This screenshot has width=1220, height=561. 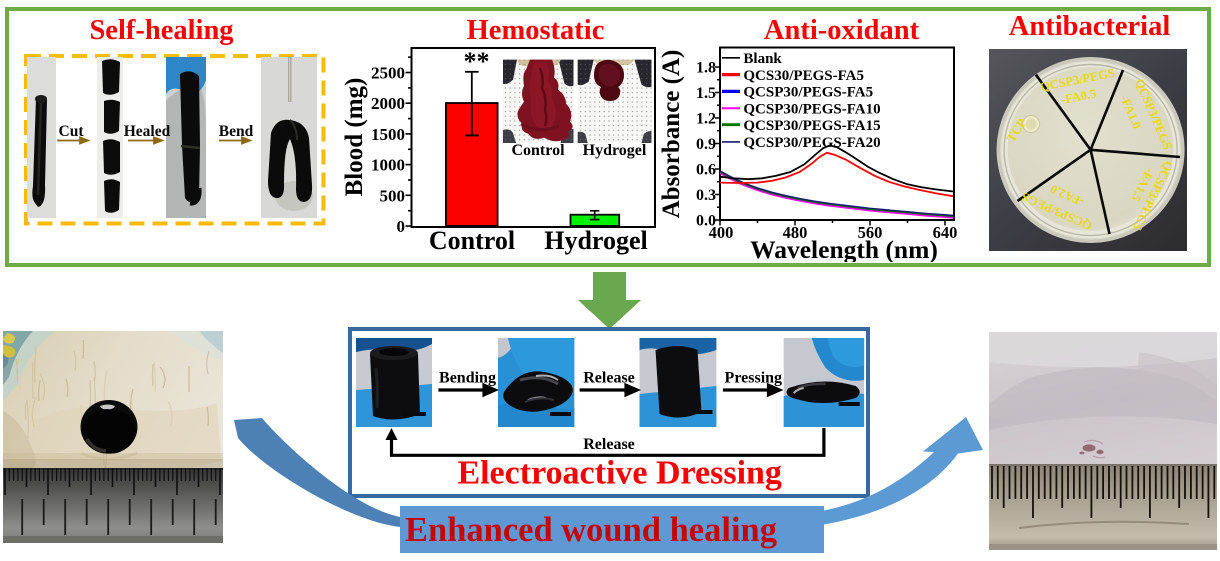 I want to click on svg-text: 1000, so click(x=388, y=165).